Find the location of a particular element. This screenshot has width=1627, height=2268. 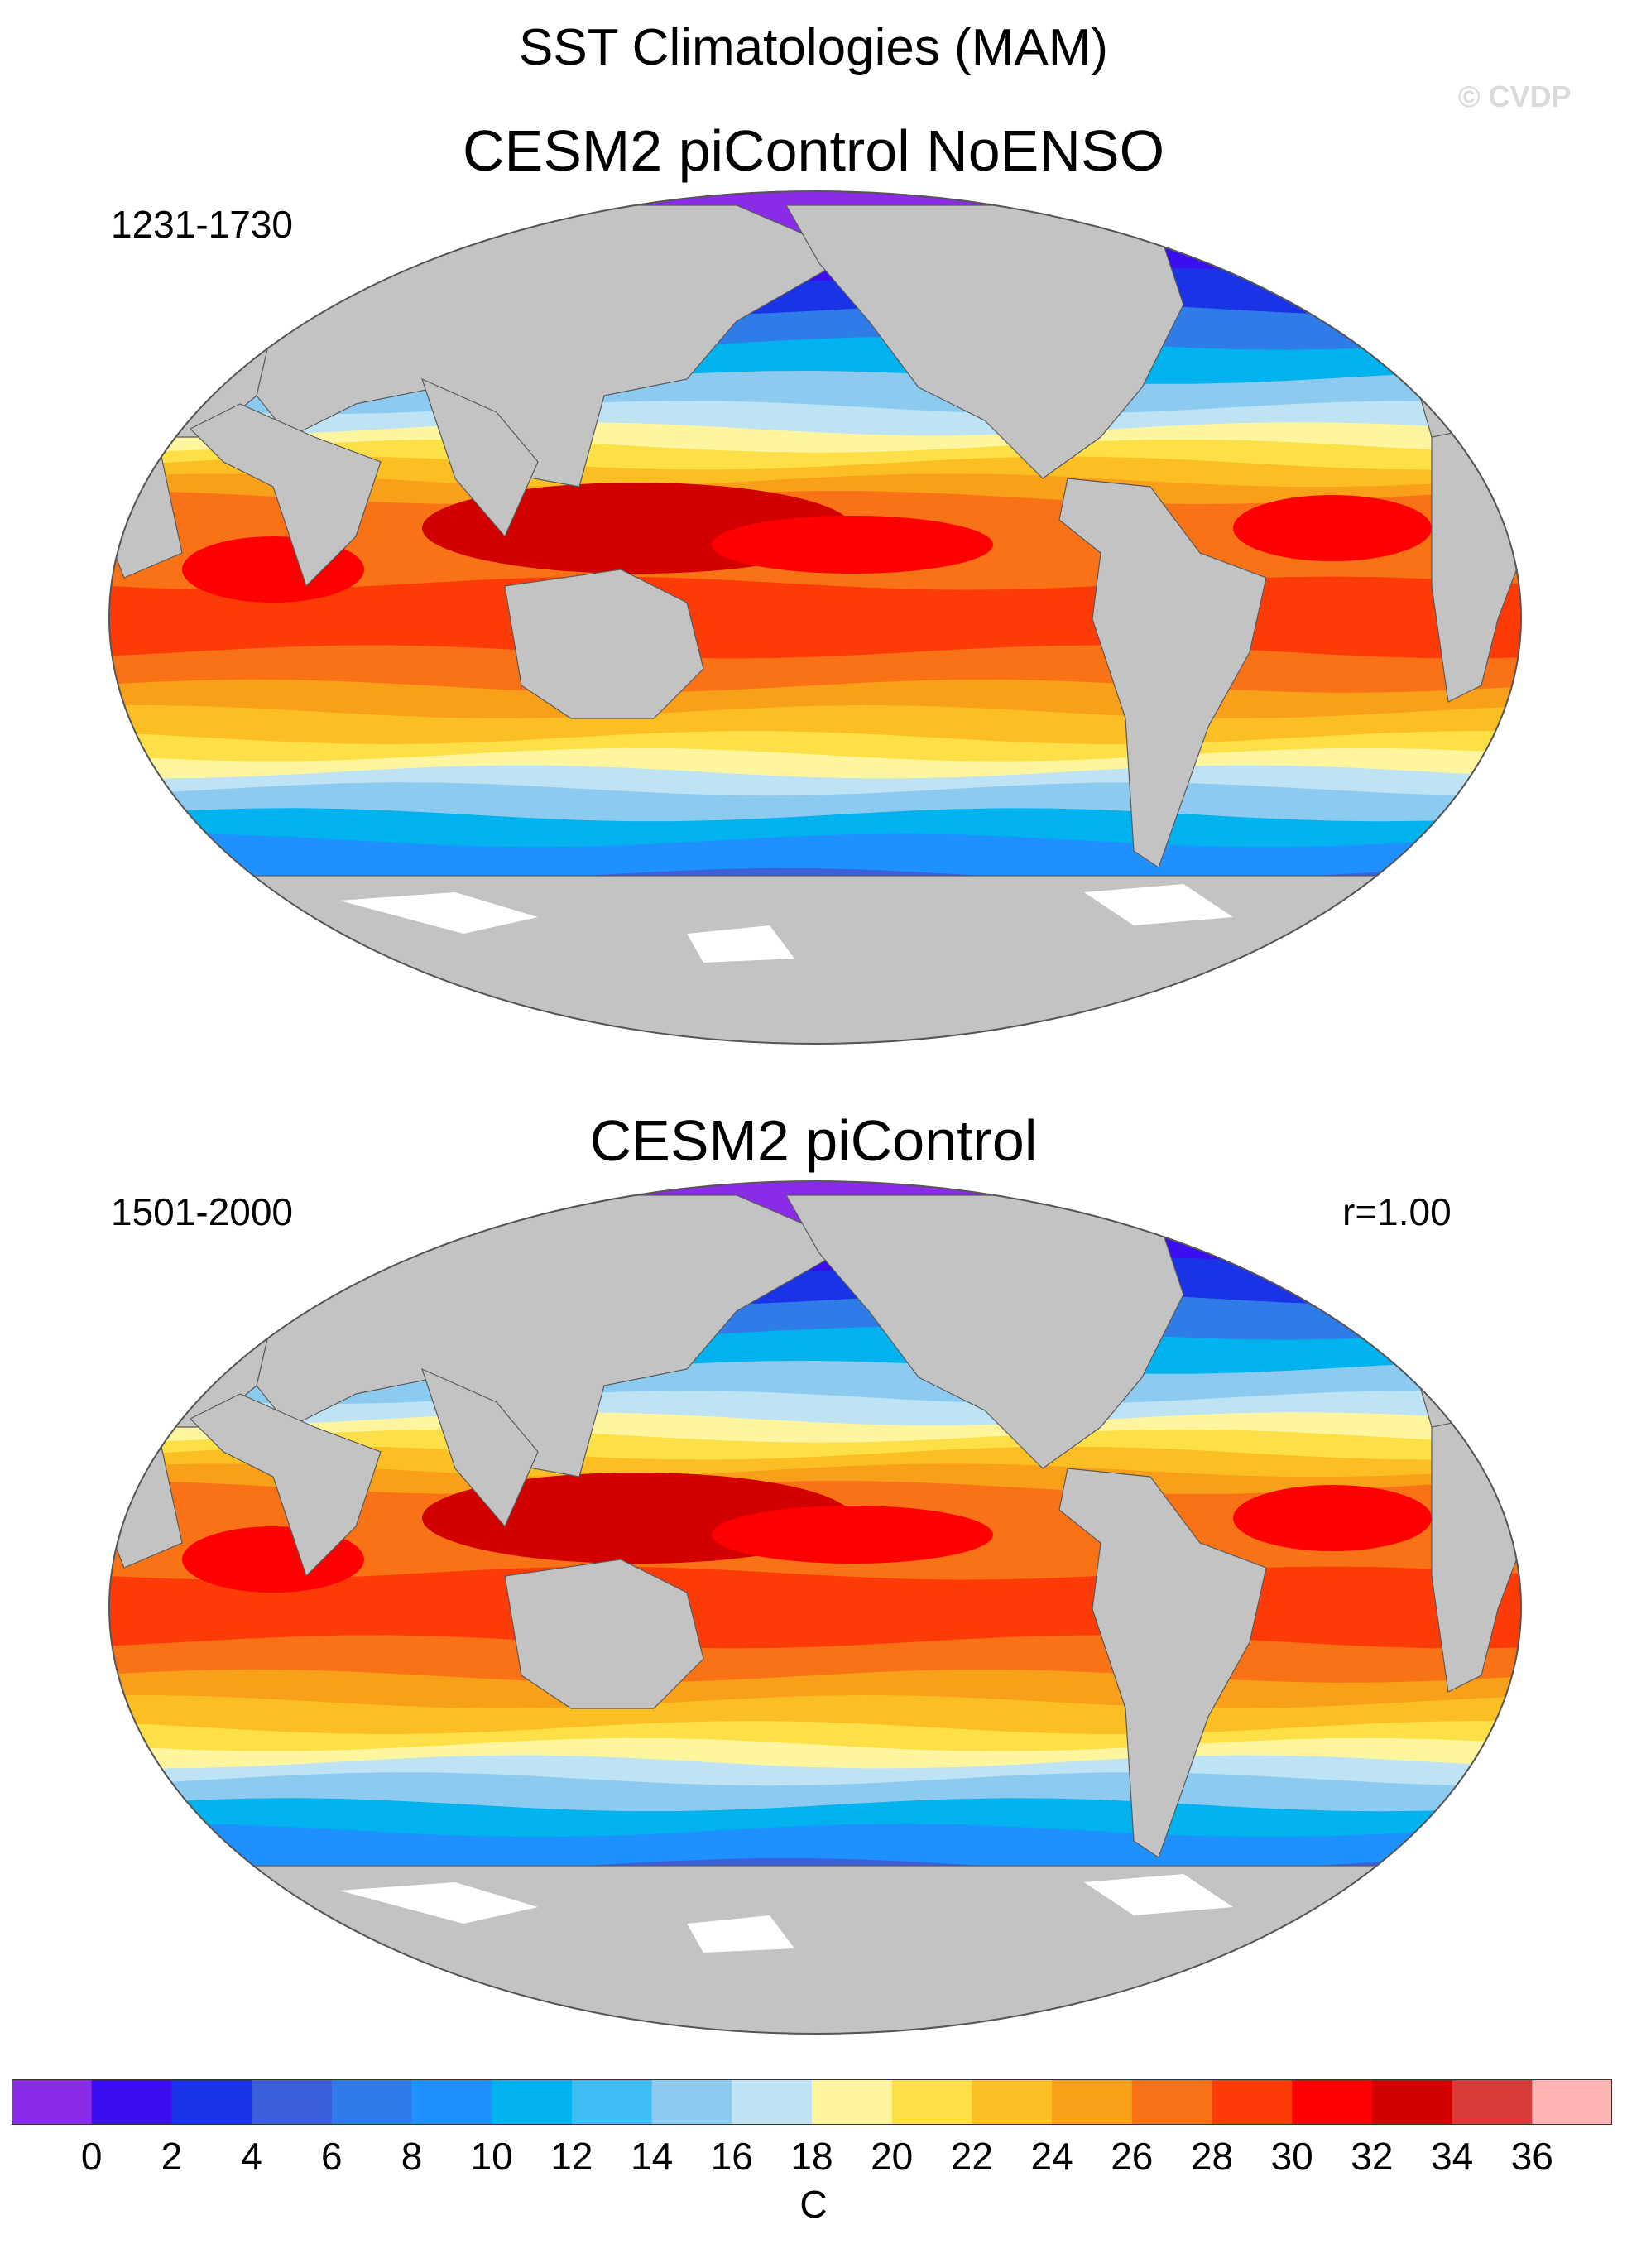

colorbar-tick-labels: 0 2 4 6 8 10 12 14 16 18 20 22 24 26 28 30 32 34 36 is located at coordinates (813, 2159).